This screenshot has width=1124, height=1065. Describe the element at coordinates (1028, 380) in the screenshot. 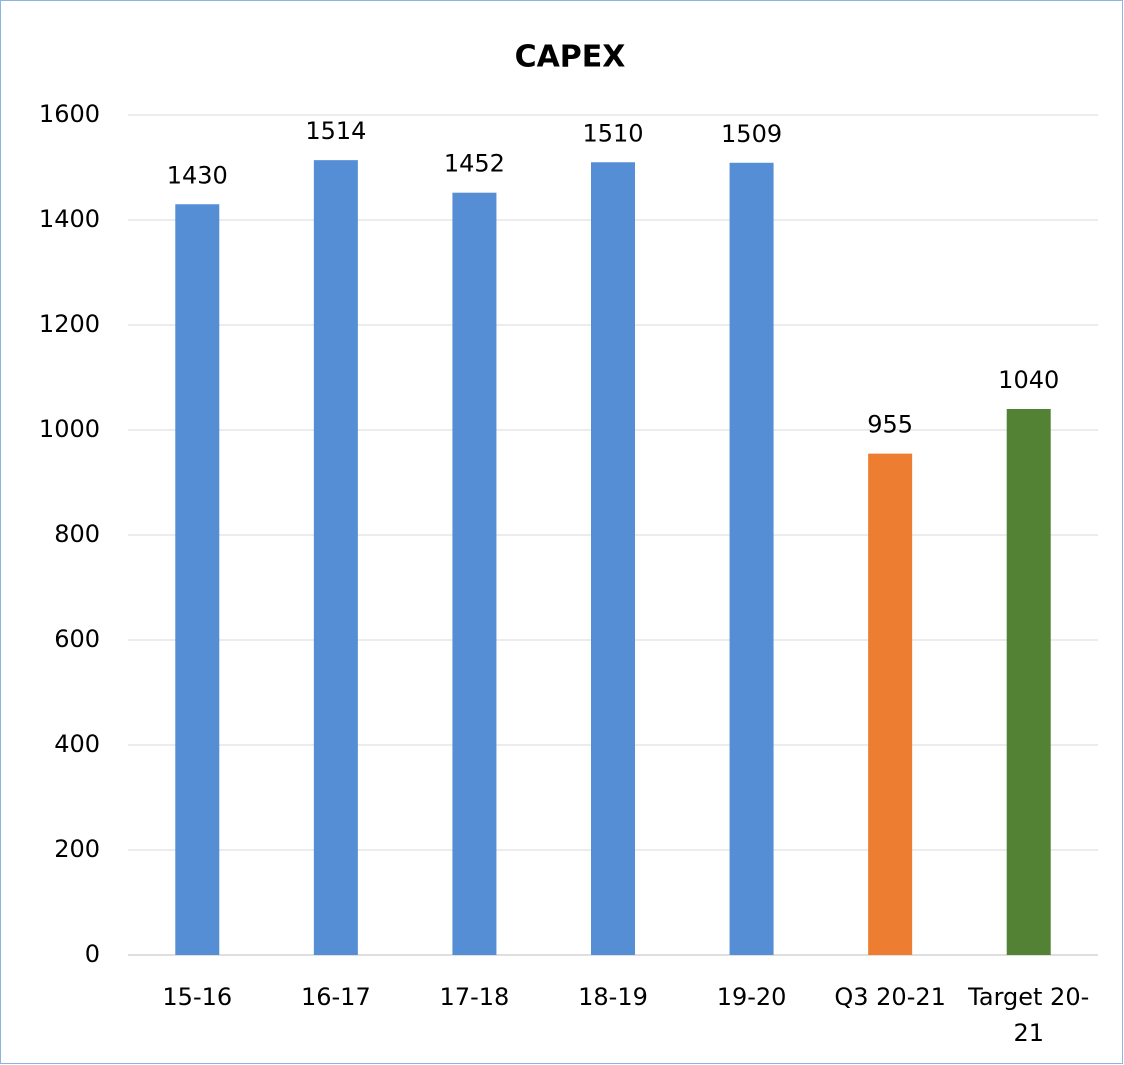

I see `data-label: 1040` at that location.